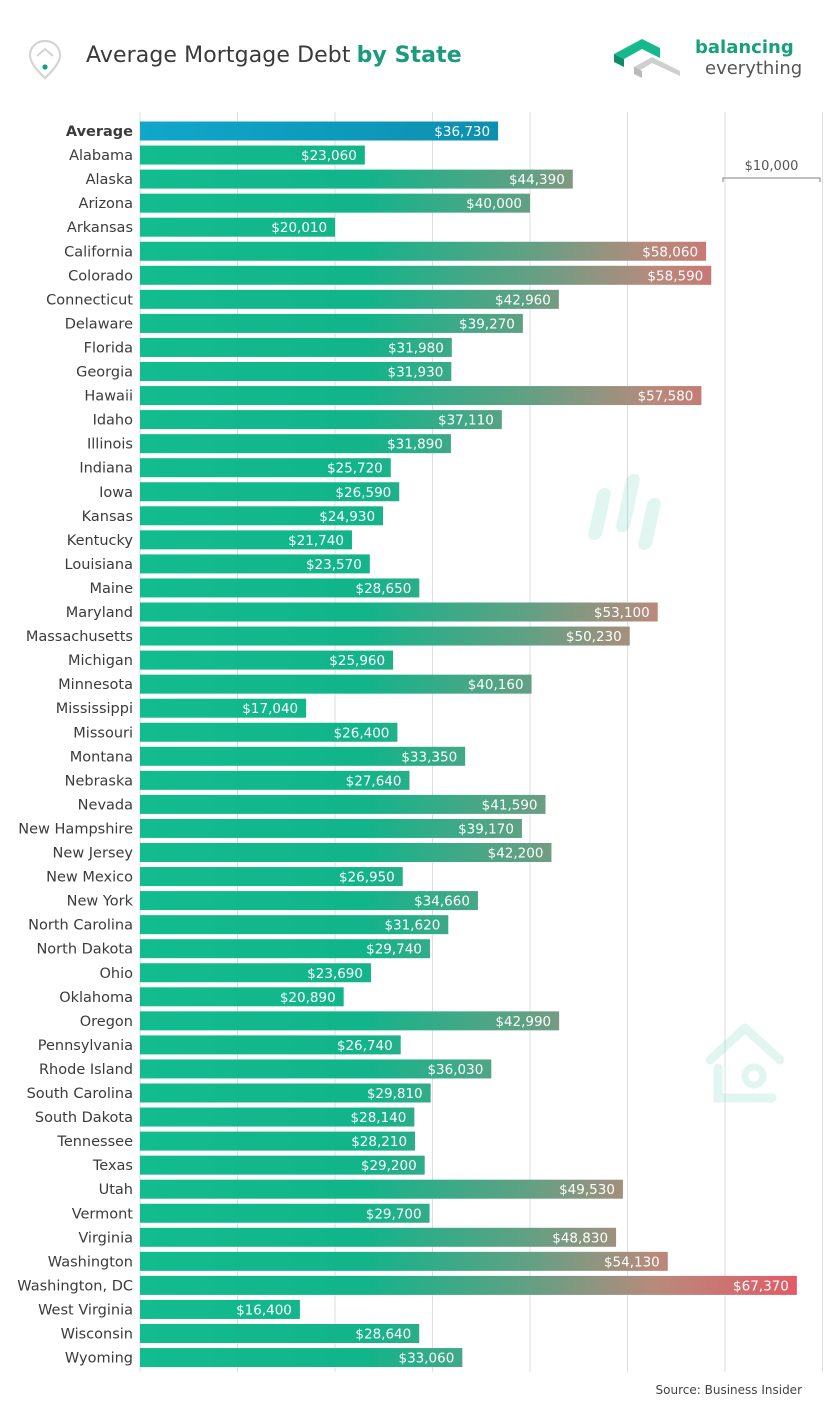 The image size is (830, 1415). Describe the element at coordinates (347, 517) in the screenshot. I see `value-label: $24,930` at that location.